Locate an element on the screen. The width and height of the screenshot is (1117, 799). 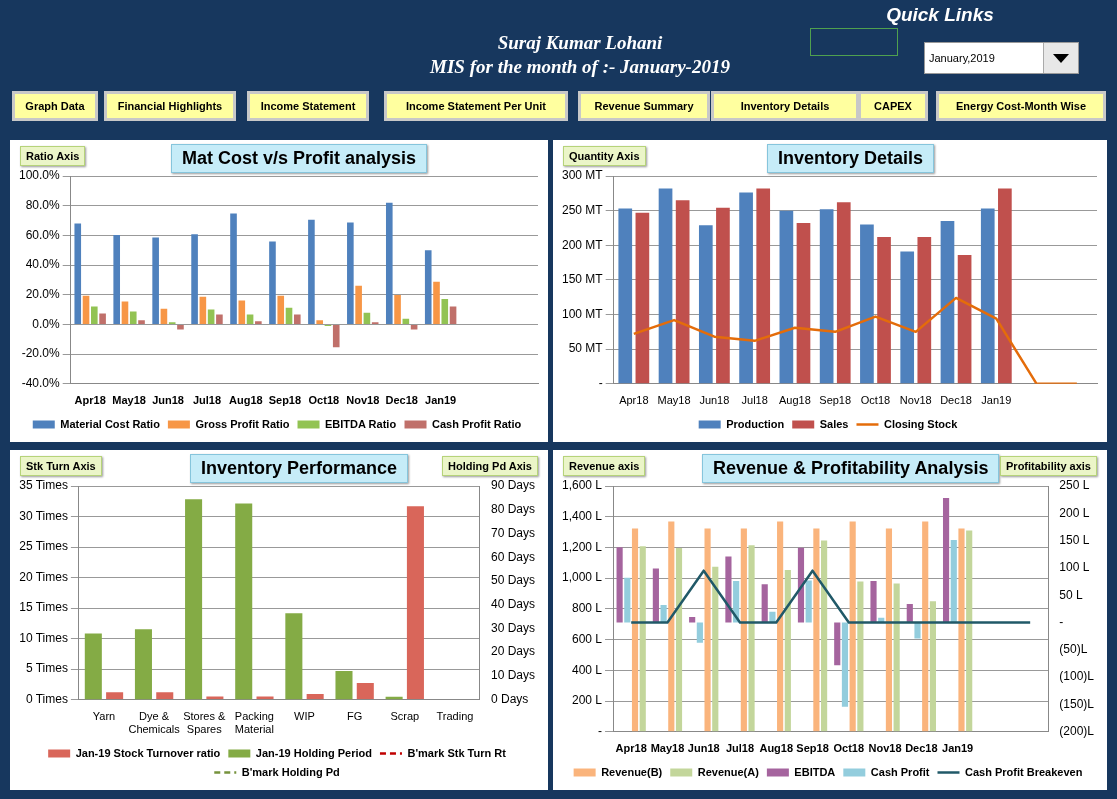
y-tick-label: 100 MT is located at coordinates (582, 313).